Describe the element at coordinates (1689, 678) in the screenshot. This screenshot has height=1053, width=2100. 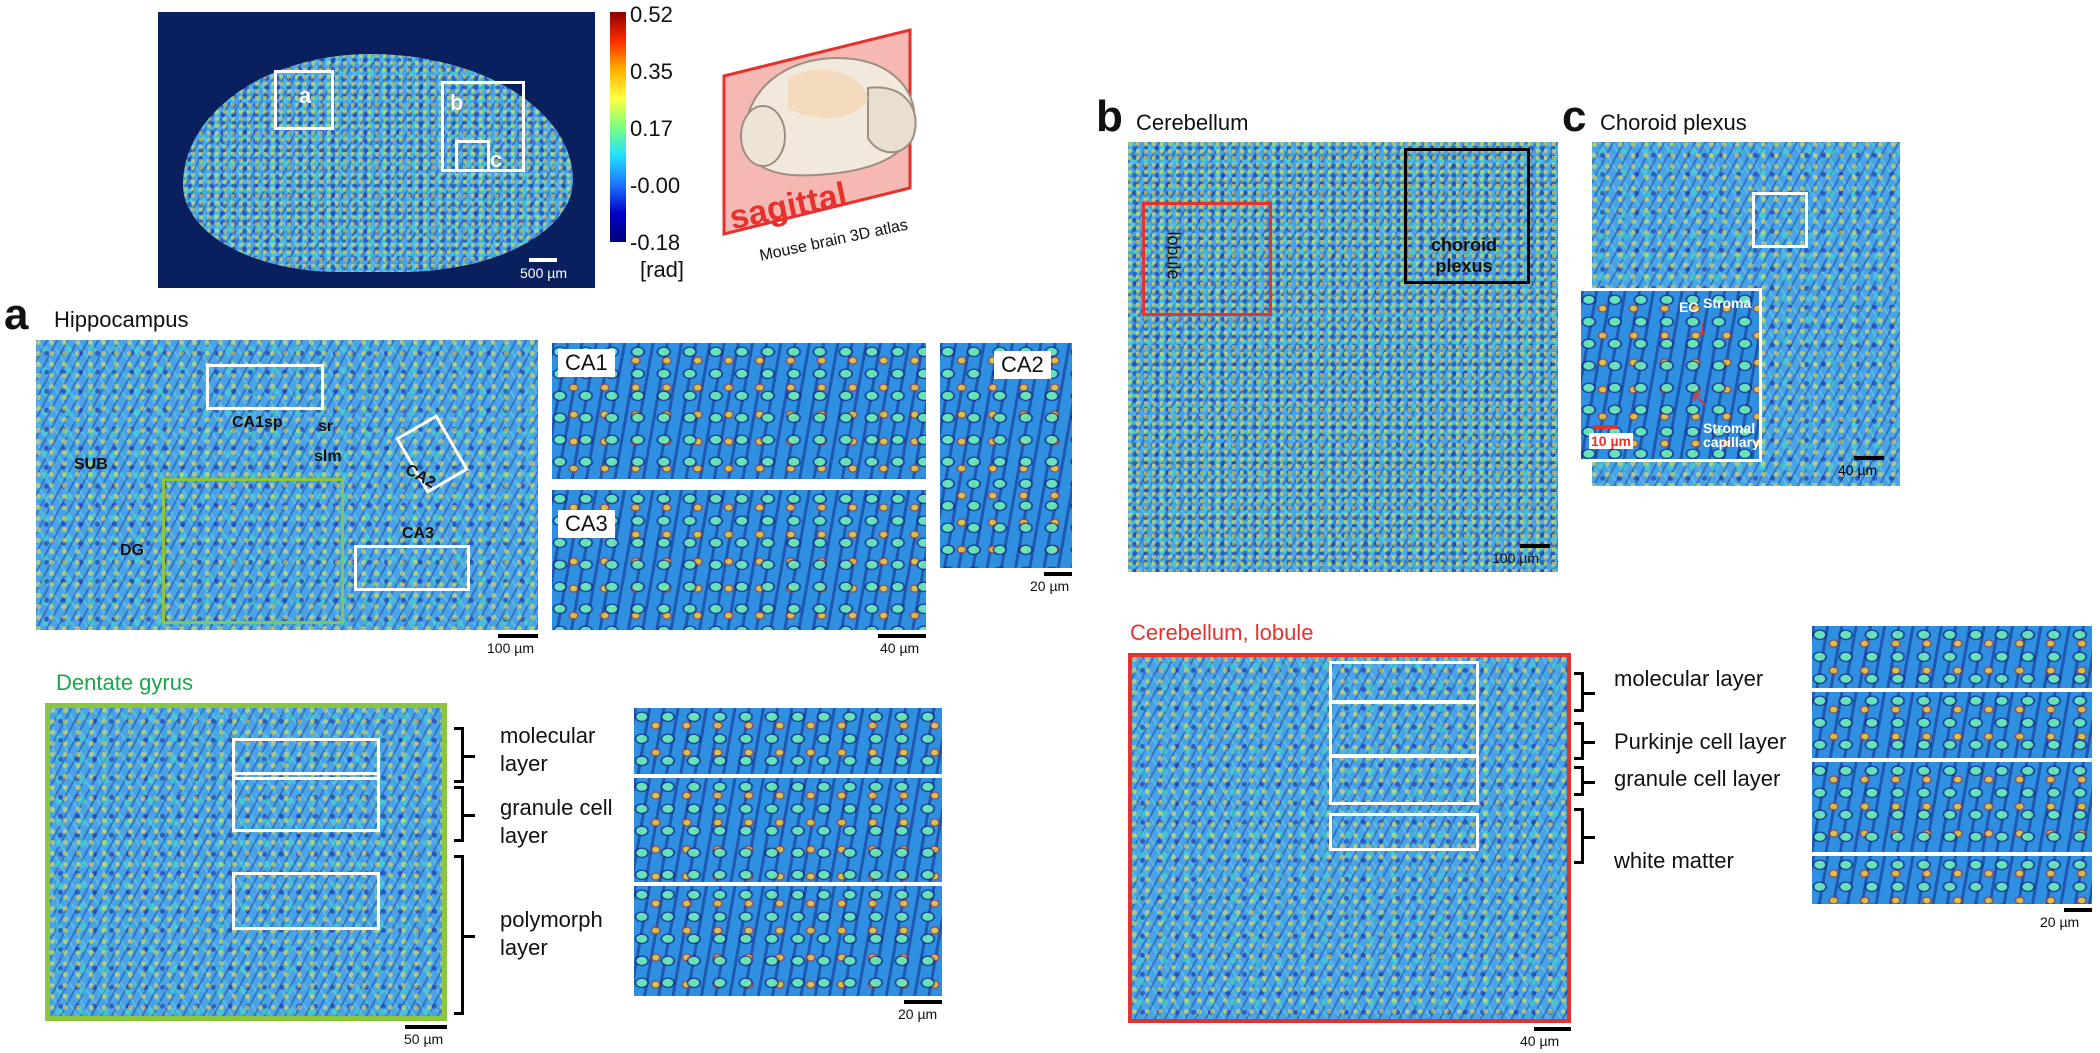
I see `molecular-layer-label: molecular layer` at that location.